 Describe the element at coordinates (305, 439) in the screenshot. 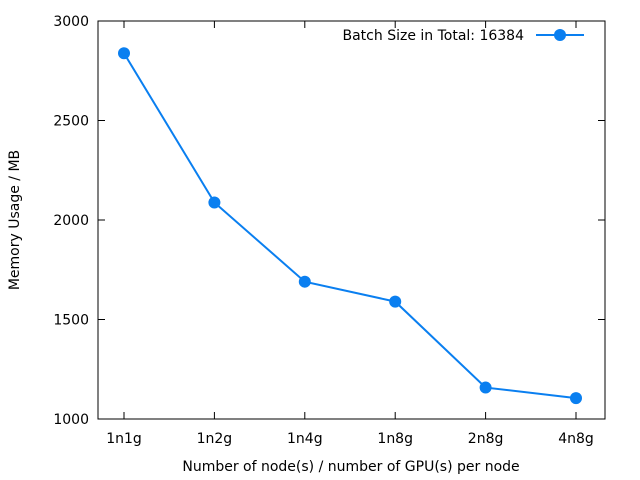

I see `x-tick-label: 1n4g` at that location.